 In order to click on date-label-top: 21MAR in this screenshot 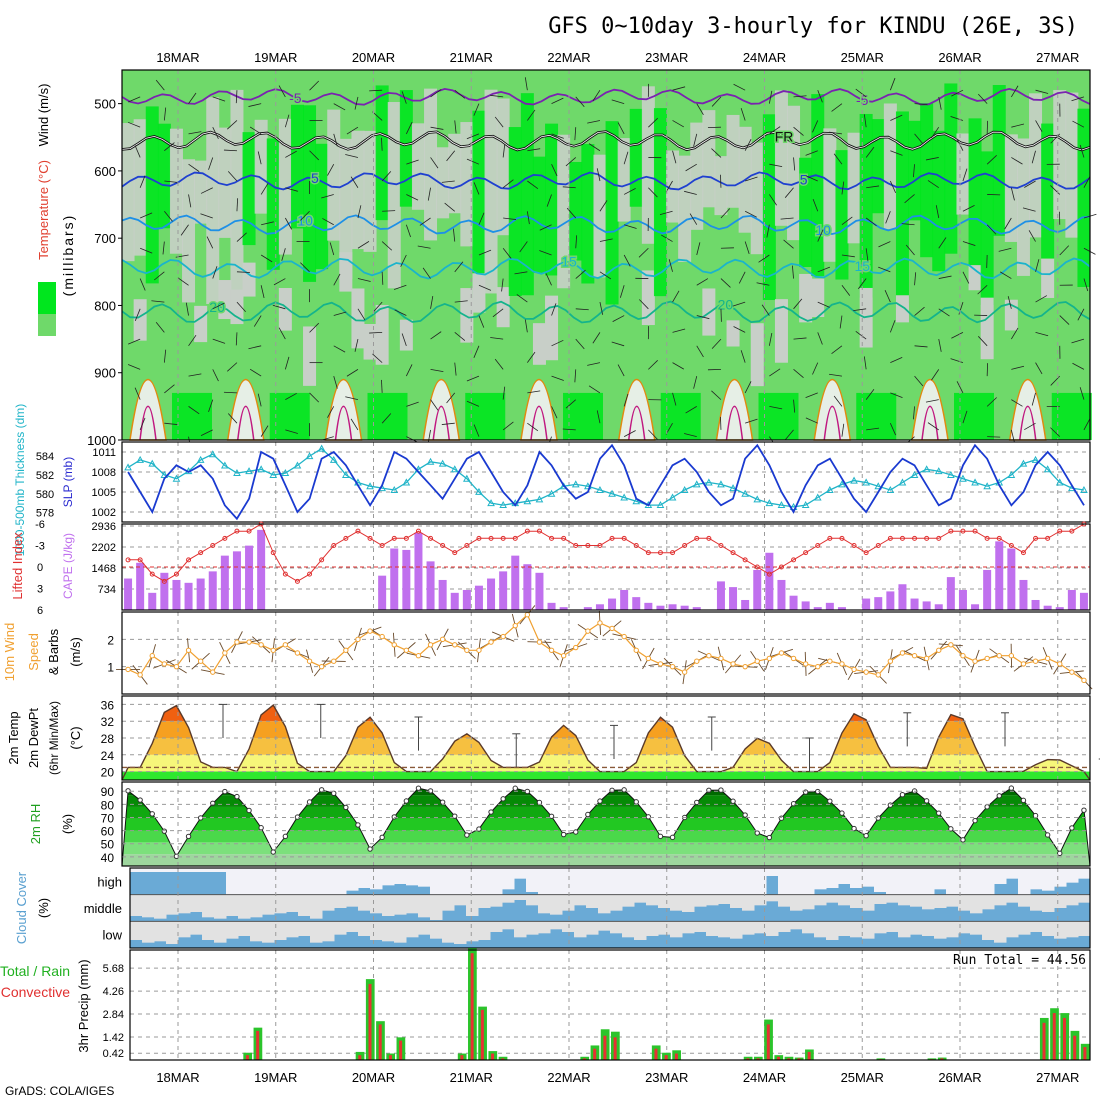, I will do `click(471, 57)`.